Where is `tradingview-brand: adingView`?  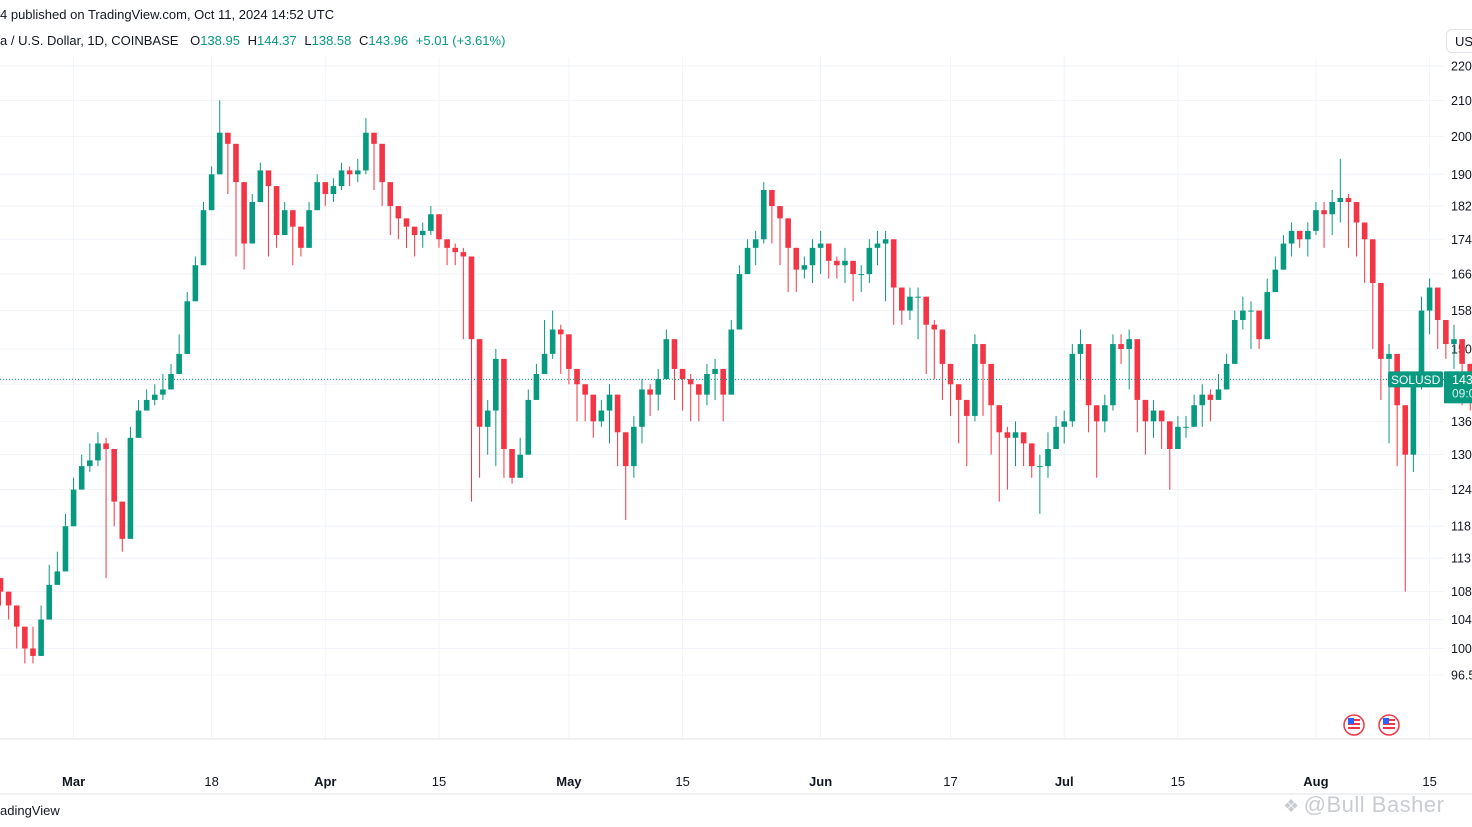 tradingview-brand: adingView is located at coordinates (30, 810).